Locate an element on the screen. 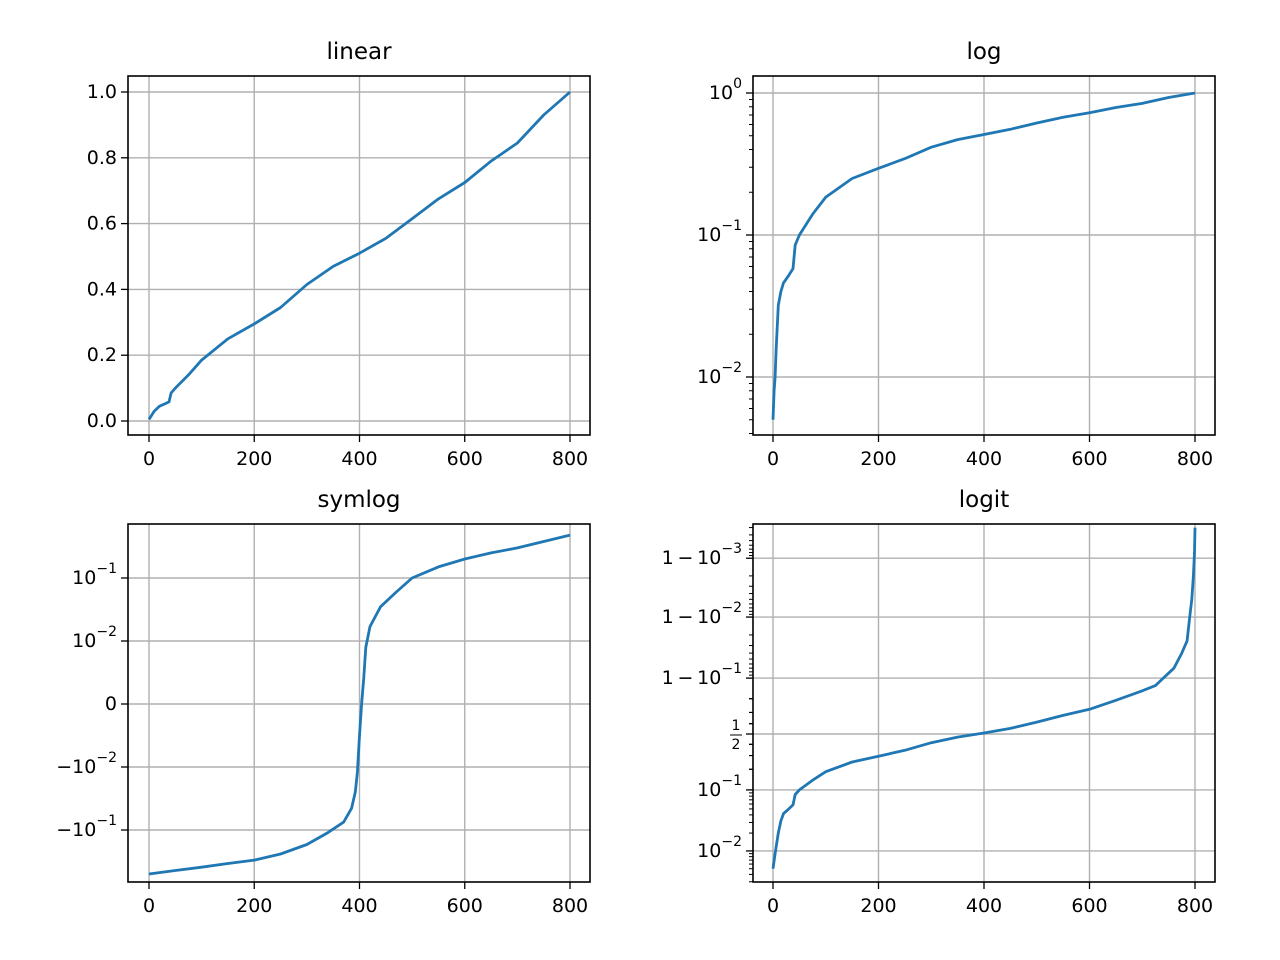  y-tick-label: 0.0 is located at coordinates (102, 421).